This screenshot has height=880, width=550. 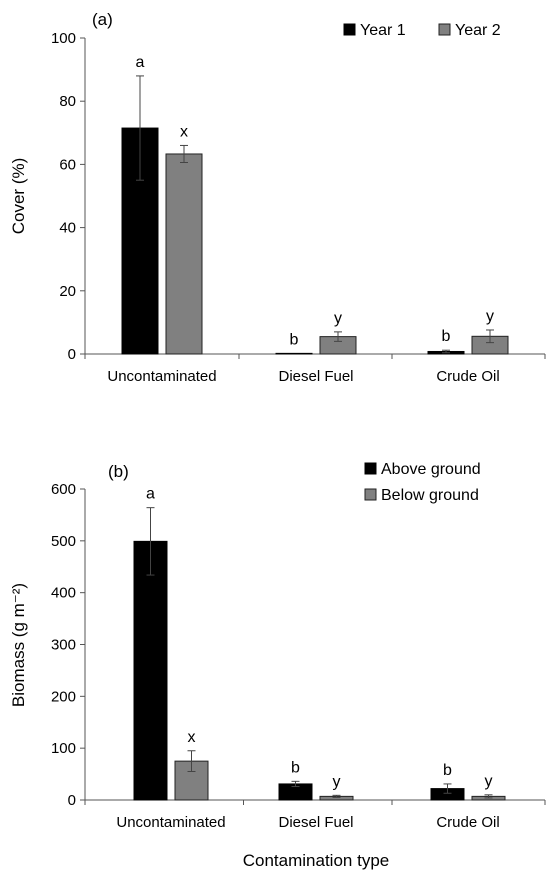 I want to click on legend-label: Above ground, so click(x=431, y=469).